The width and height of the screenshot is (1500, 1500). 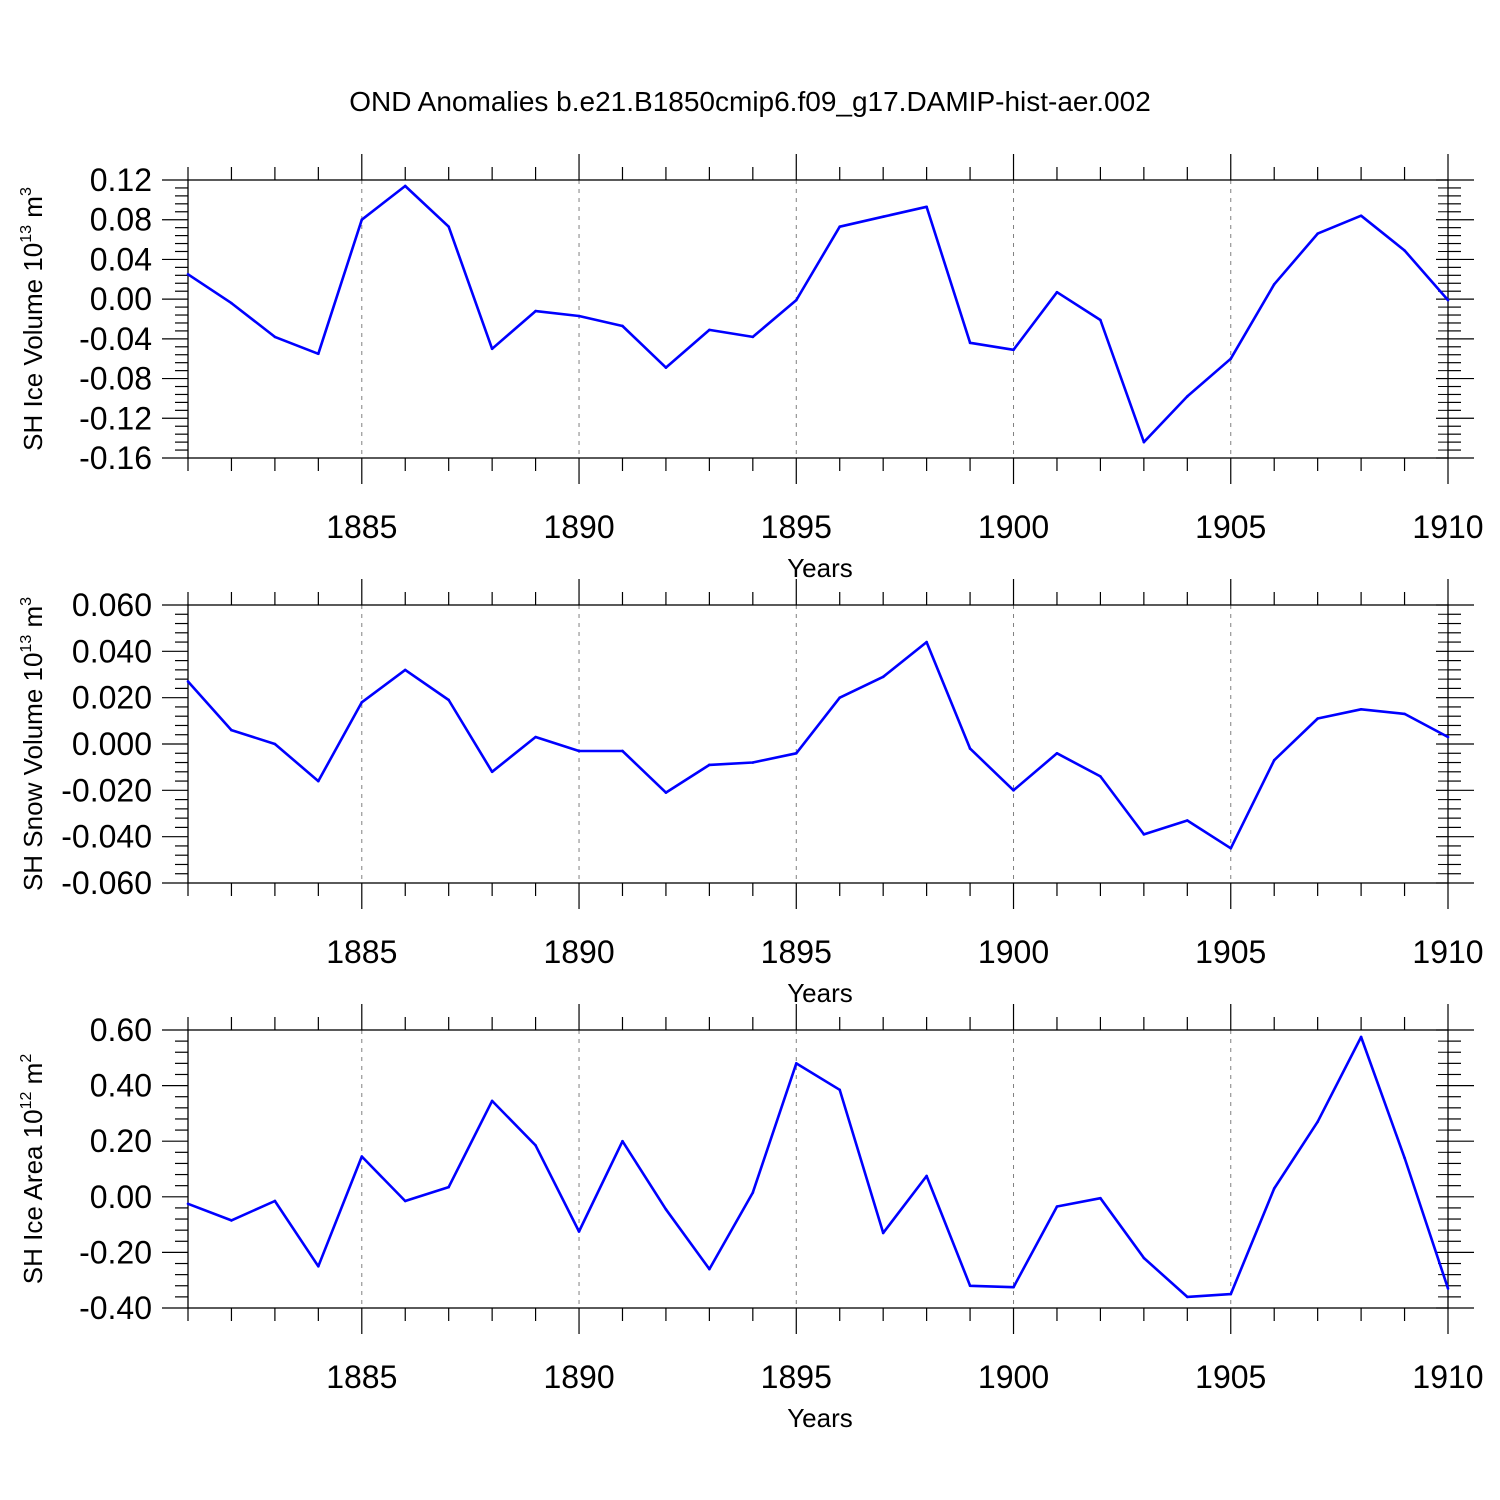 What do you see at coordinates (115, 418) in the screenshot?
I see `y-tick-label: -0.12` at bounding box center [115, 418].